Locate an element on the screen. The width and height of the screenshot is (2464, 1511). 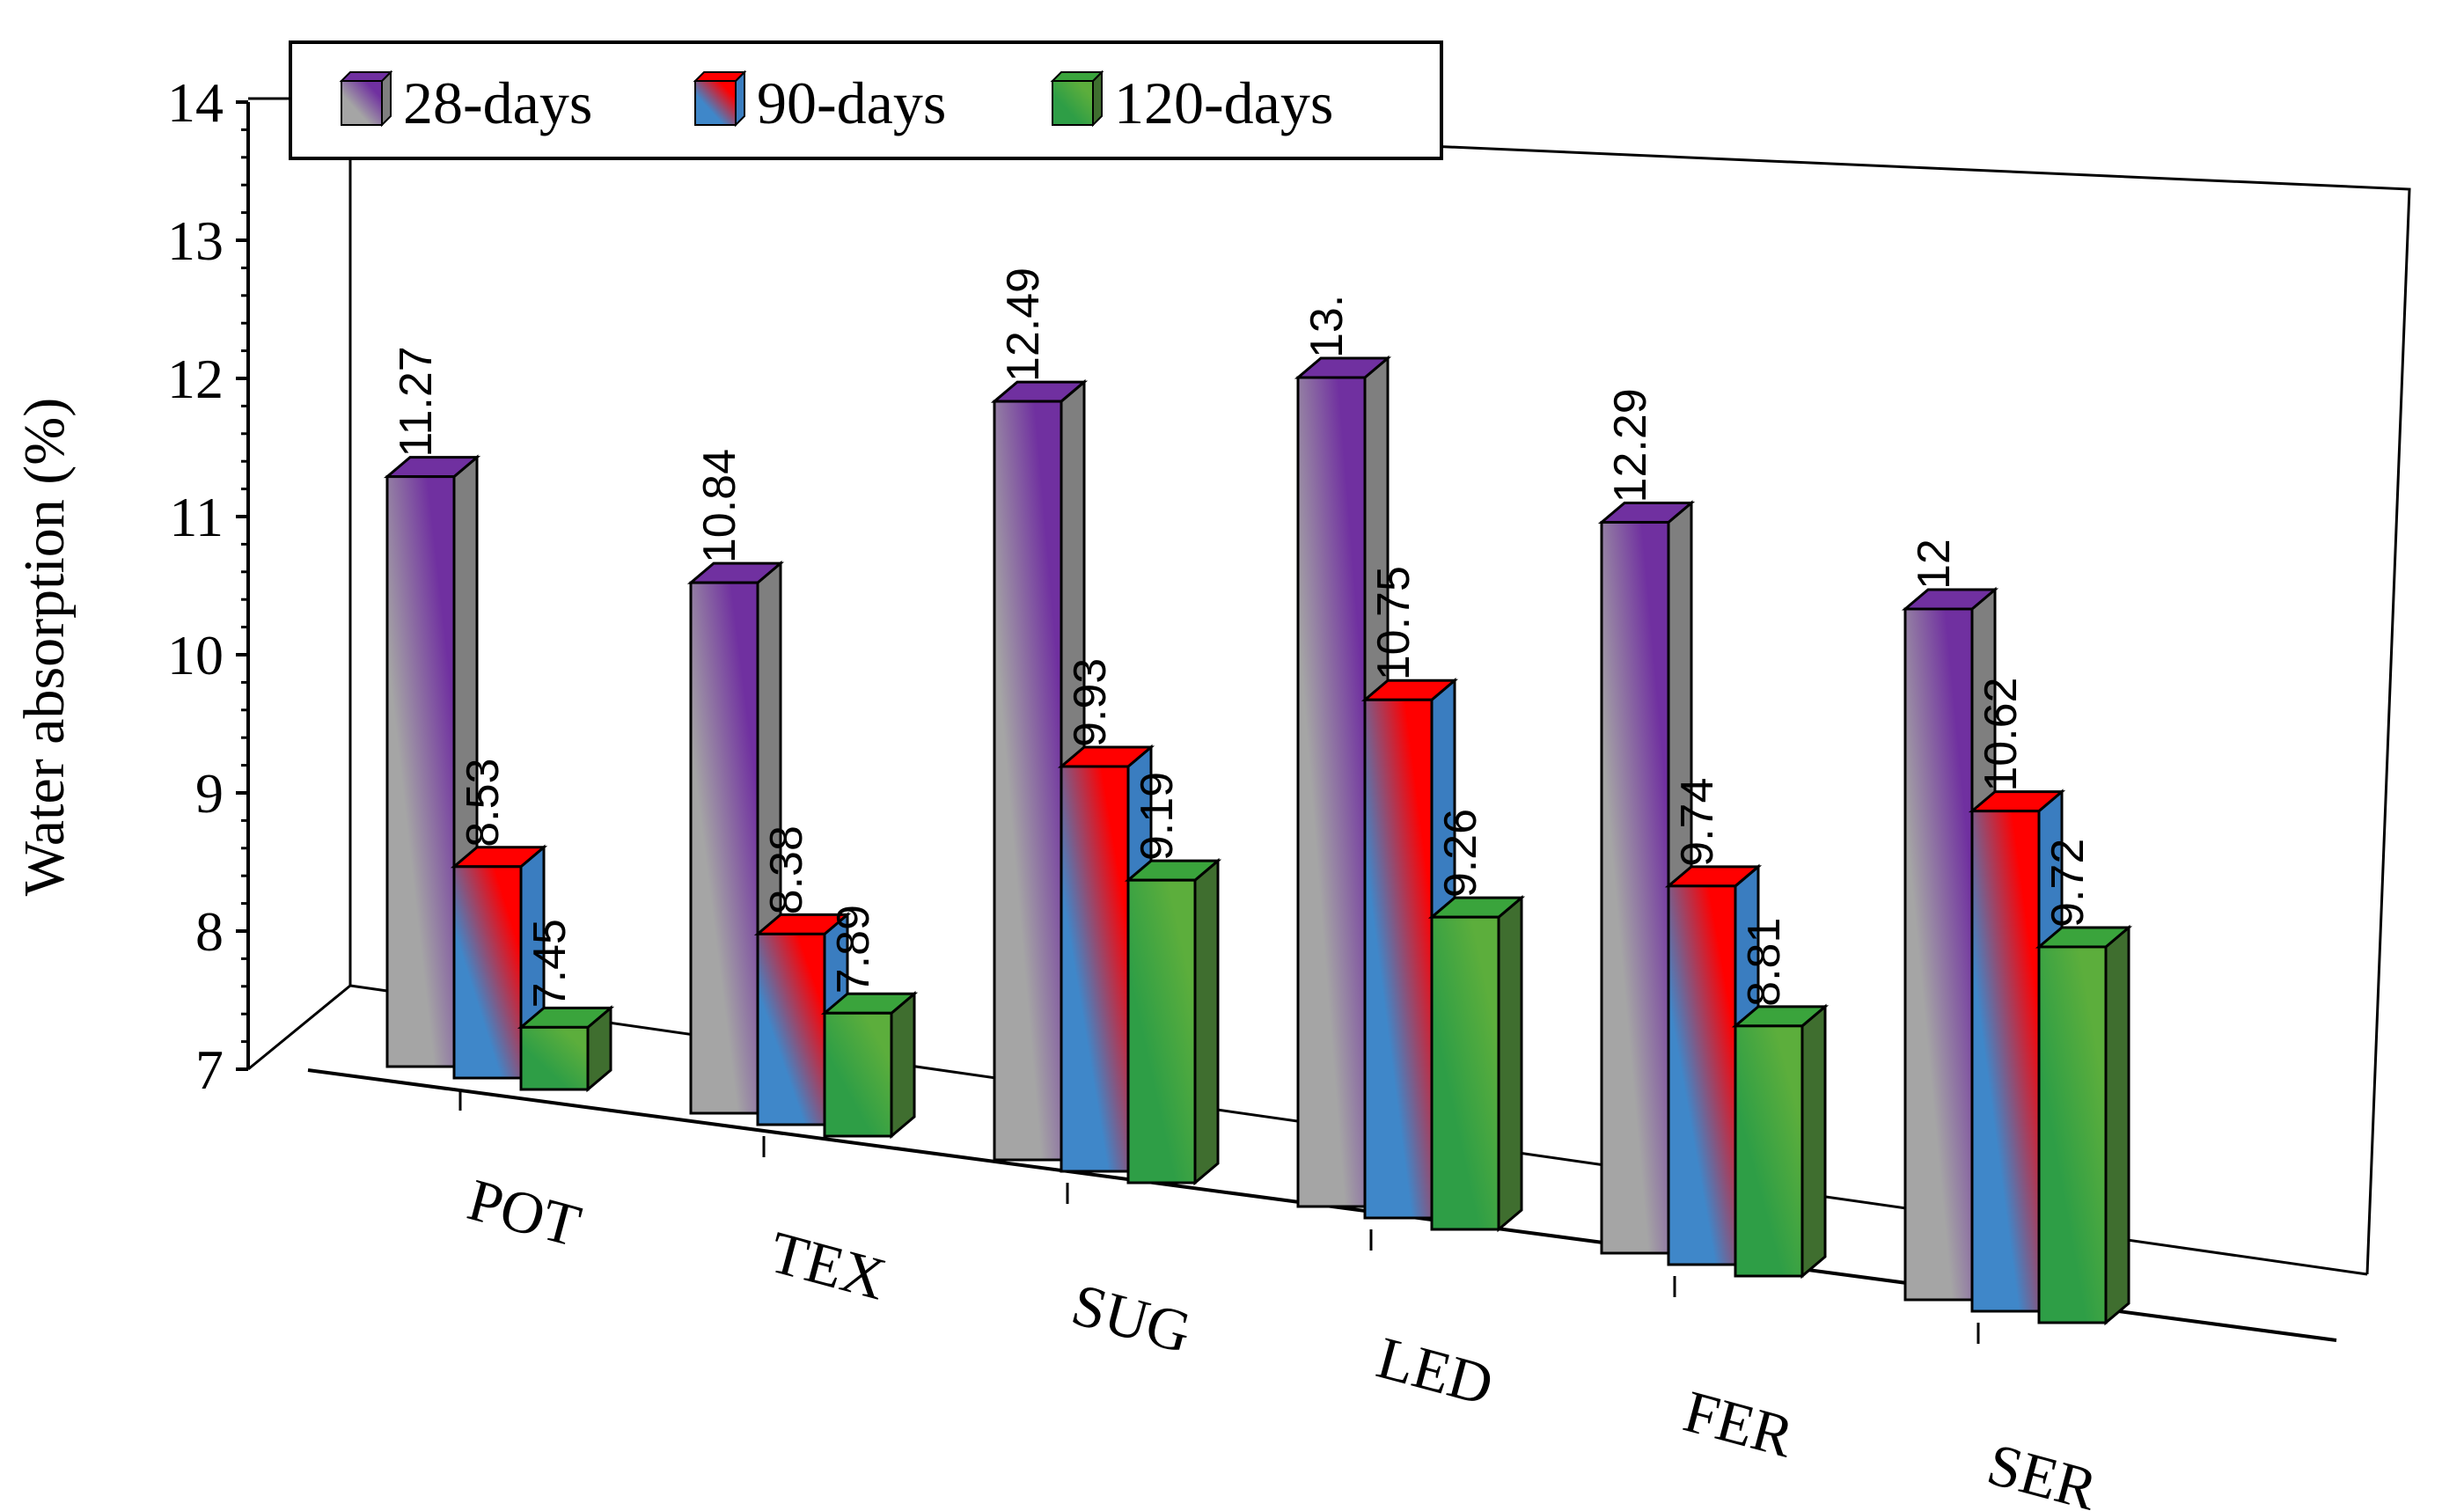
legend-entry-28-days: 28-days is located at coordinates (465, 103).